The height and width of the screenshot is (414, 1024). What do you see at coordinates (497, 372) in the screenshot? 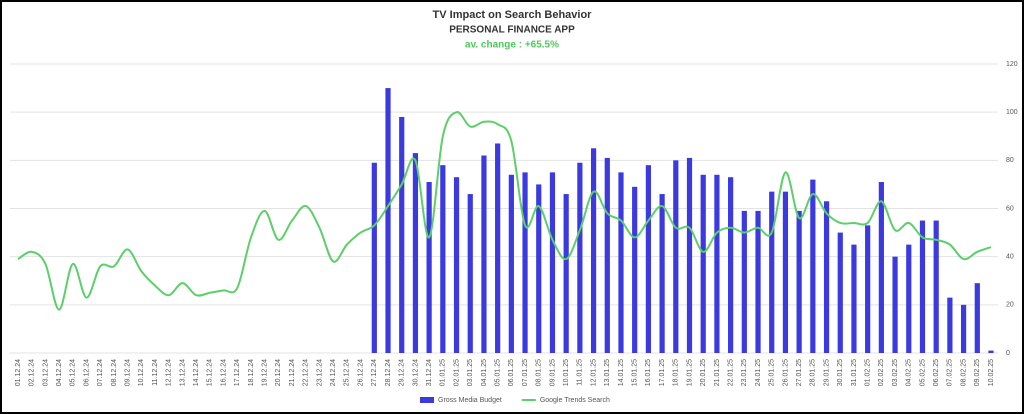
I see `x-tick-label: 05.01.25` at bounding box center [497, 372].